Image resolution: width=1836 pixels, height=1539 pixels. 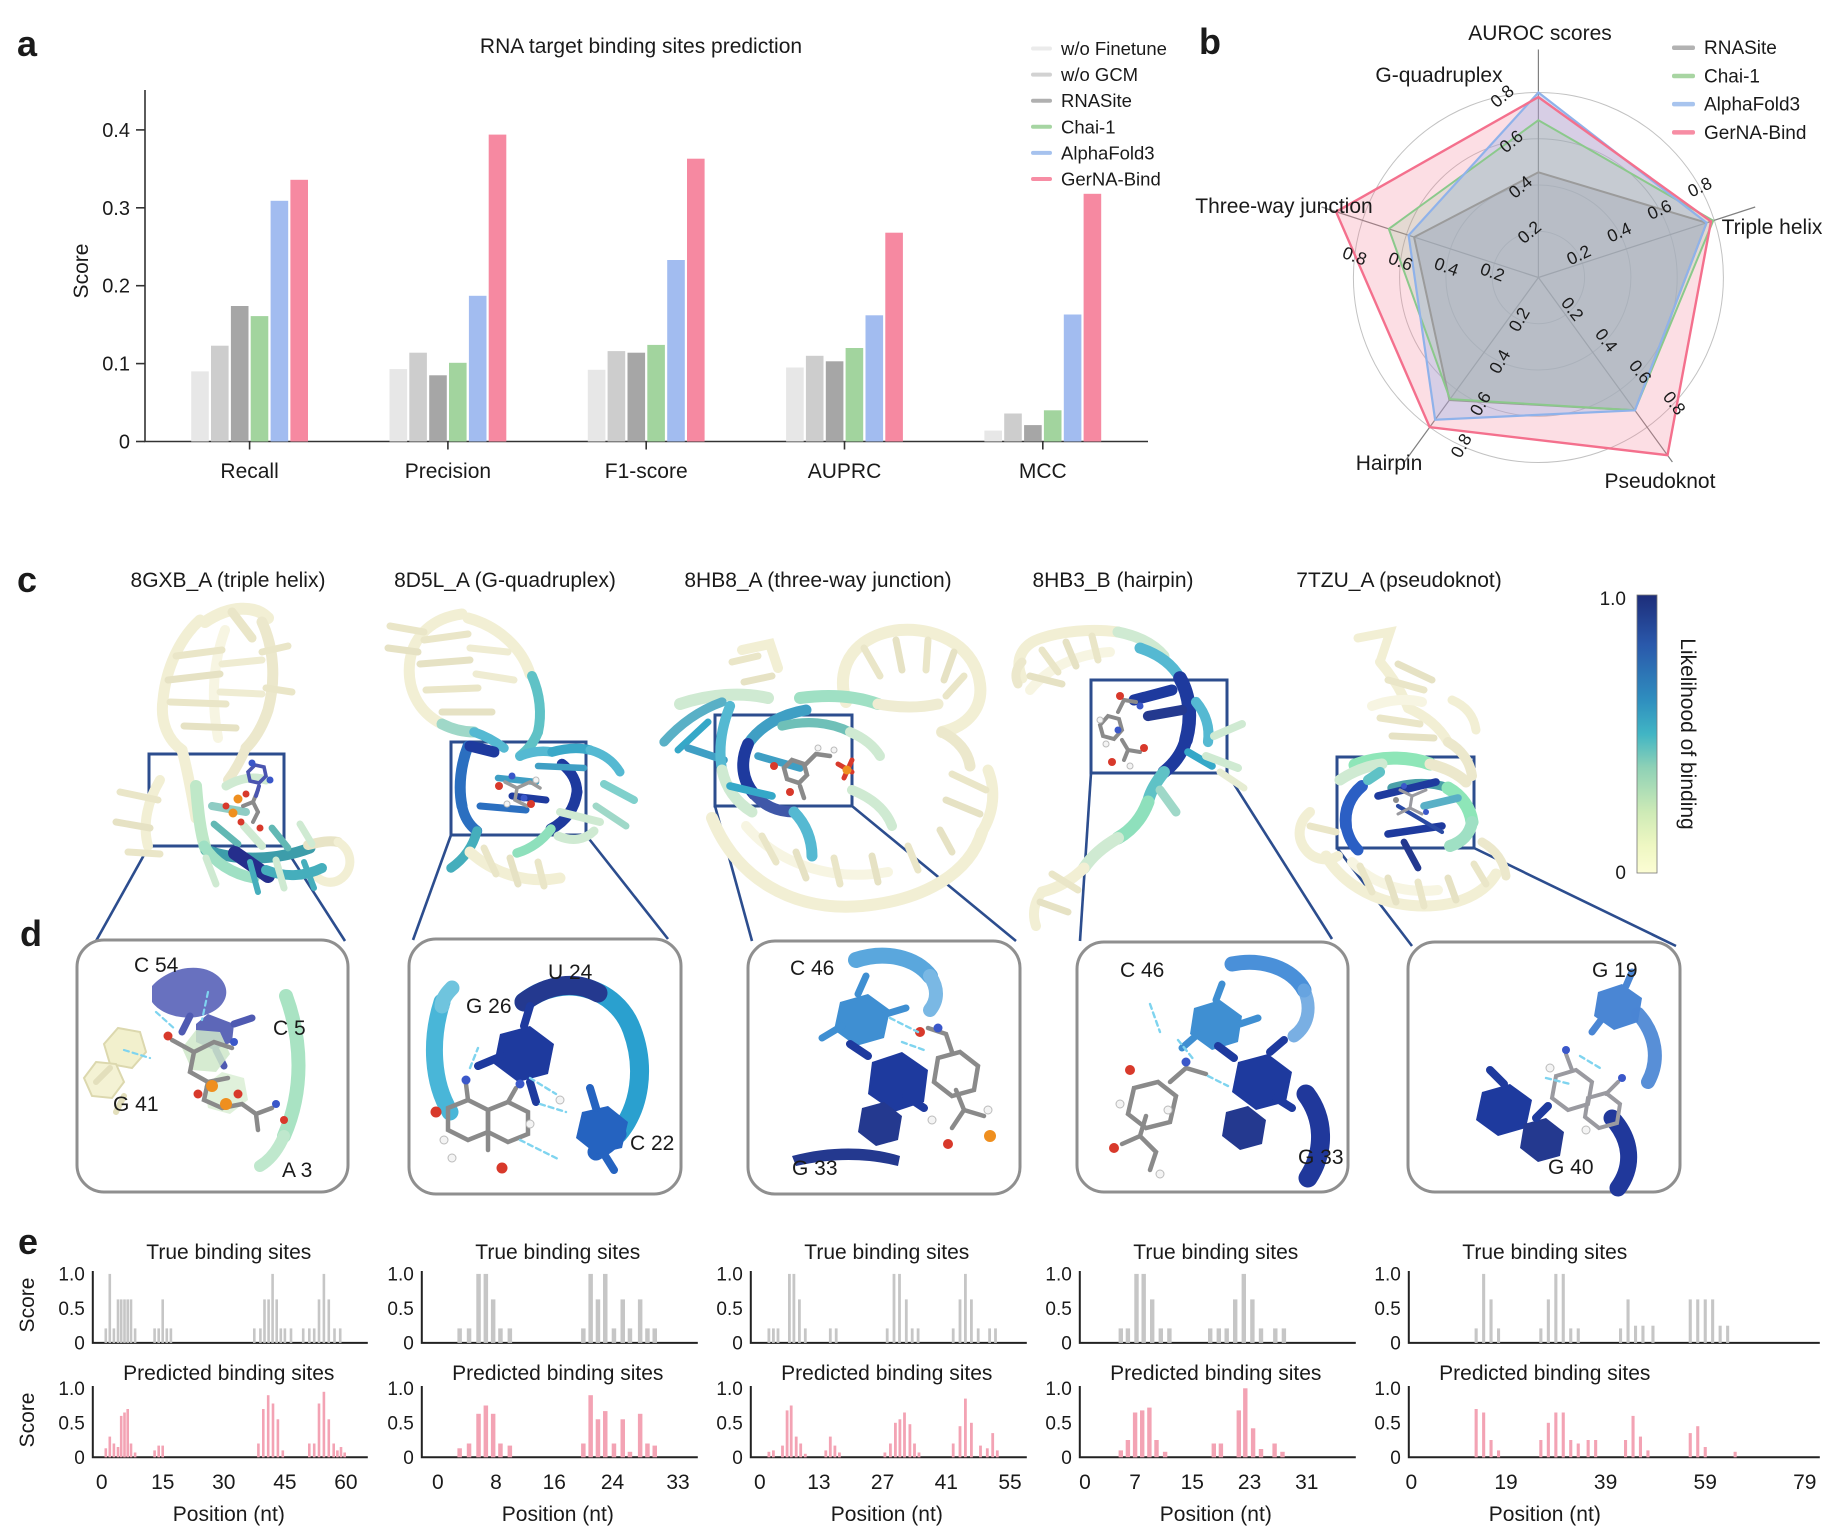 I want to click on svg-text: G-quadruplex, so click(x=1439, y=75).